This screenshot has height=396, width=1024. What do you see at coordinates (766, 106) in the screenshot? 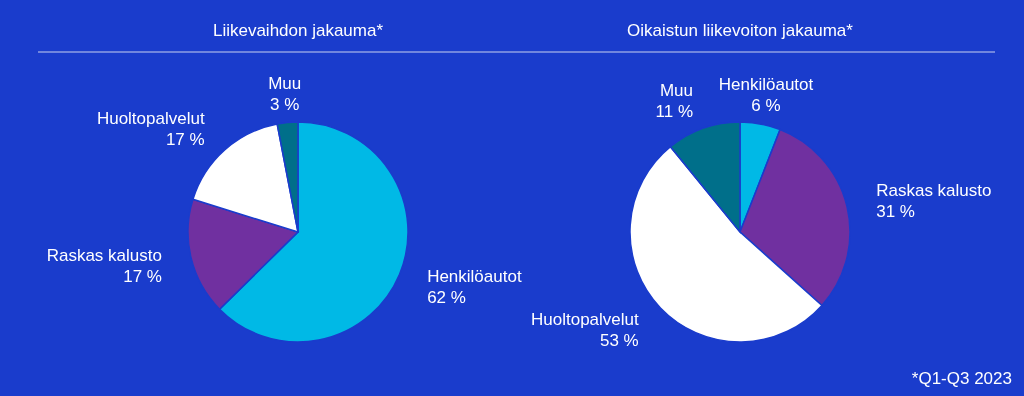
I see `data-label: 6 %` at bounding box center [766, 106].